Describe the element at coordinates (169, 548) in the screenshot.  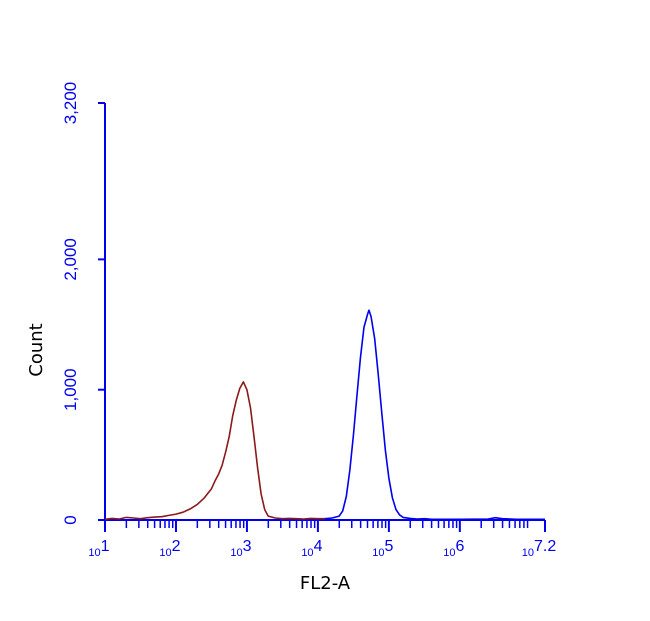
I see `x-tick-label: 10²` at that location.